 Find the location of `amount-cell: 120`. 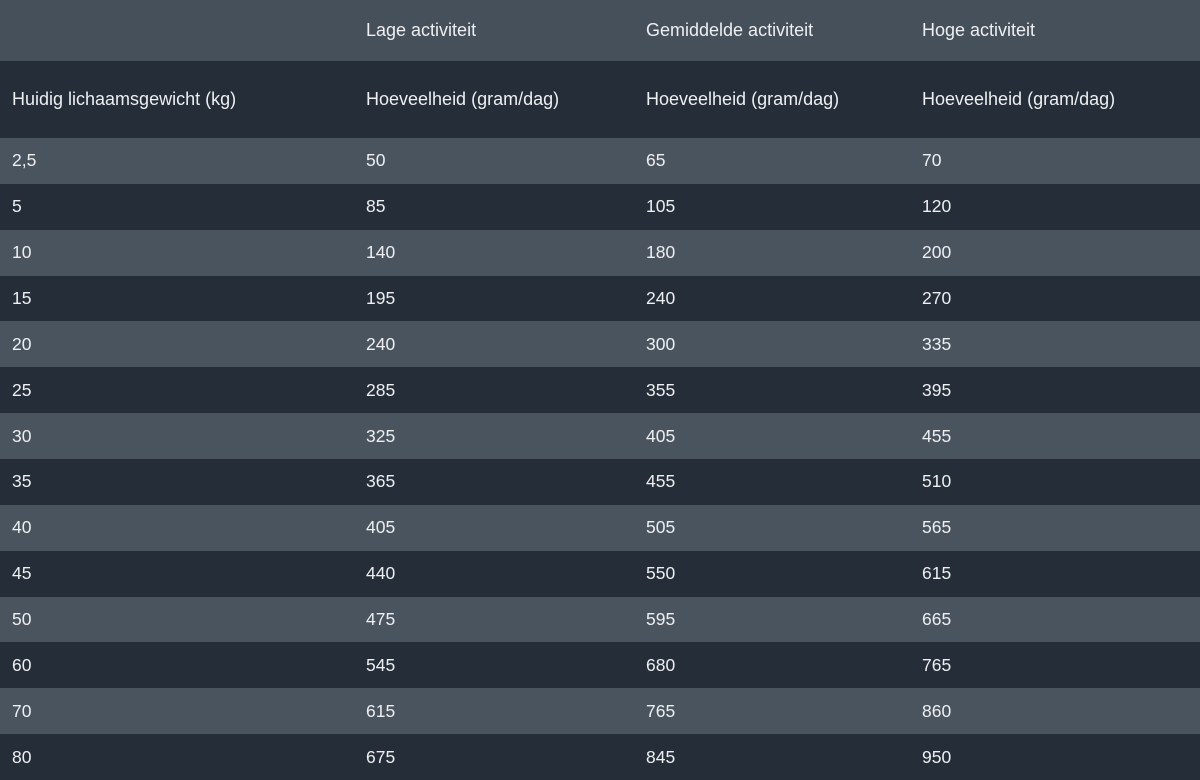

amount-cell: 120 is located at coordinates (937, 206).